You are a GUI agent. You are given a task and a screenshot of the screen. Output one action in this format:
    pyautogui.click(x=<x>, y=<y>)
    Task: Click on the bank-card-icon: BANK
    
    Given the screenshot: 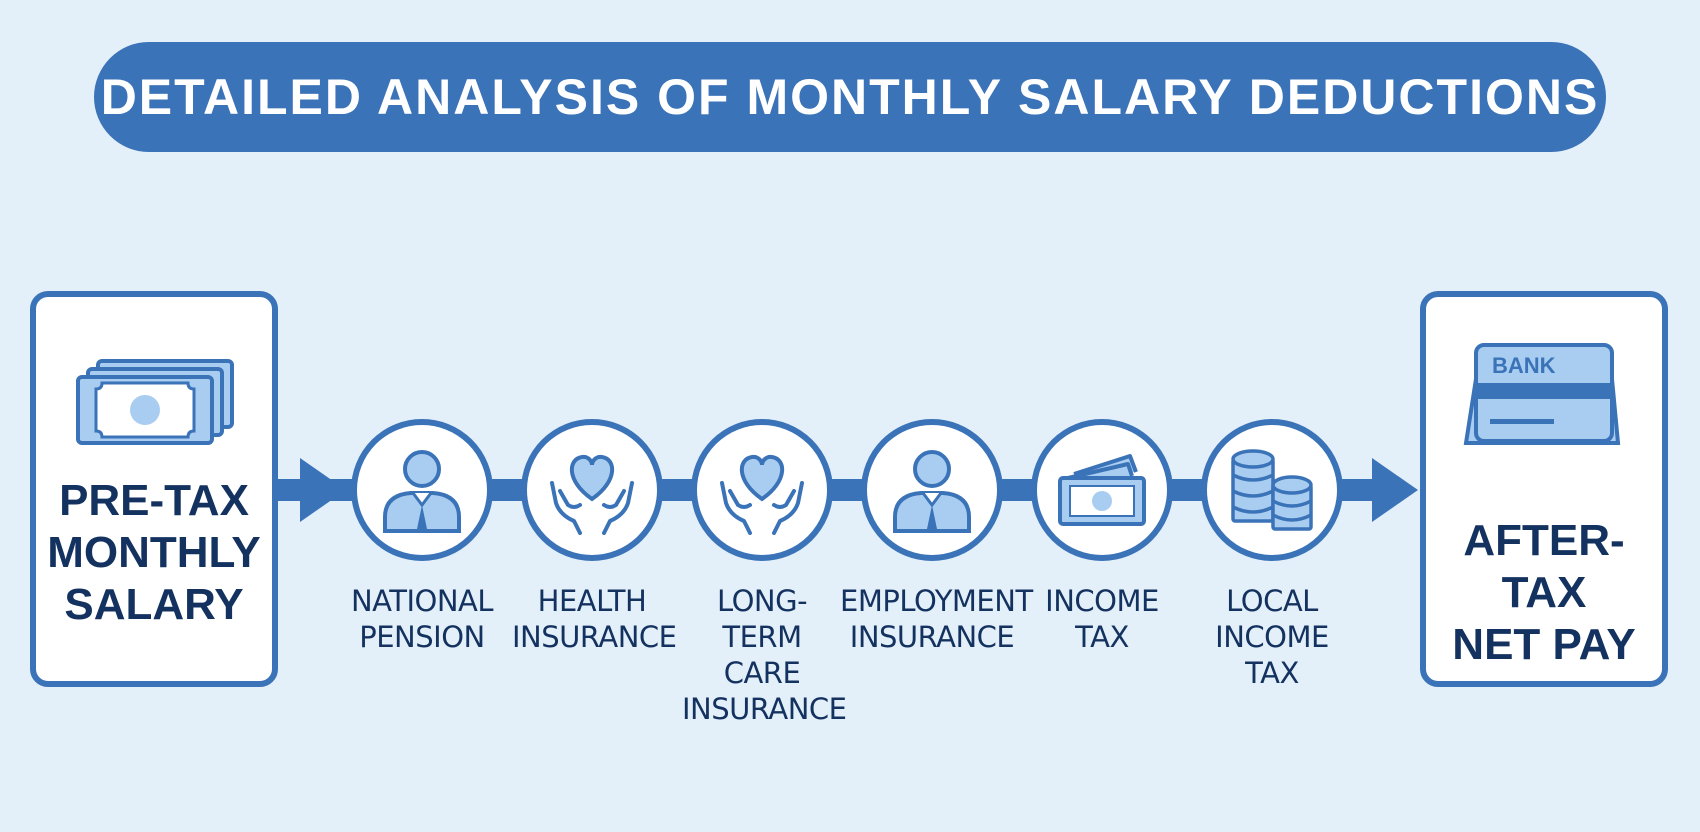 What is the action you would take?
    pyautogui.click(x=1542, y=394)
    